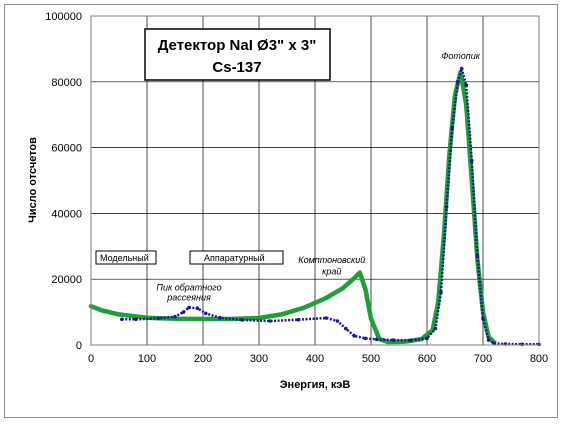 This screenshot has width=564, height=424. Describe the element at coordinates (331, 271) in the screenshot. I see `annotation-label: край` at that location.